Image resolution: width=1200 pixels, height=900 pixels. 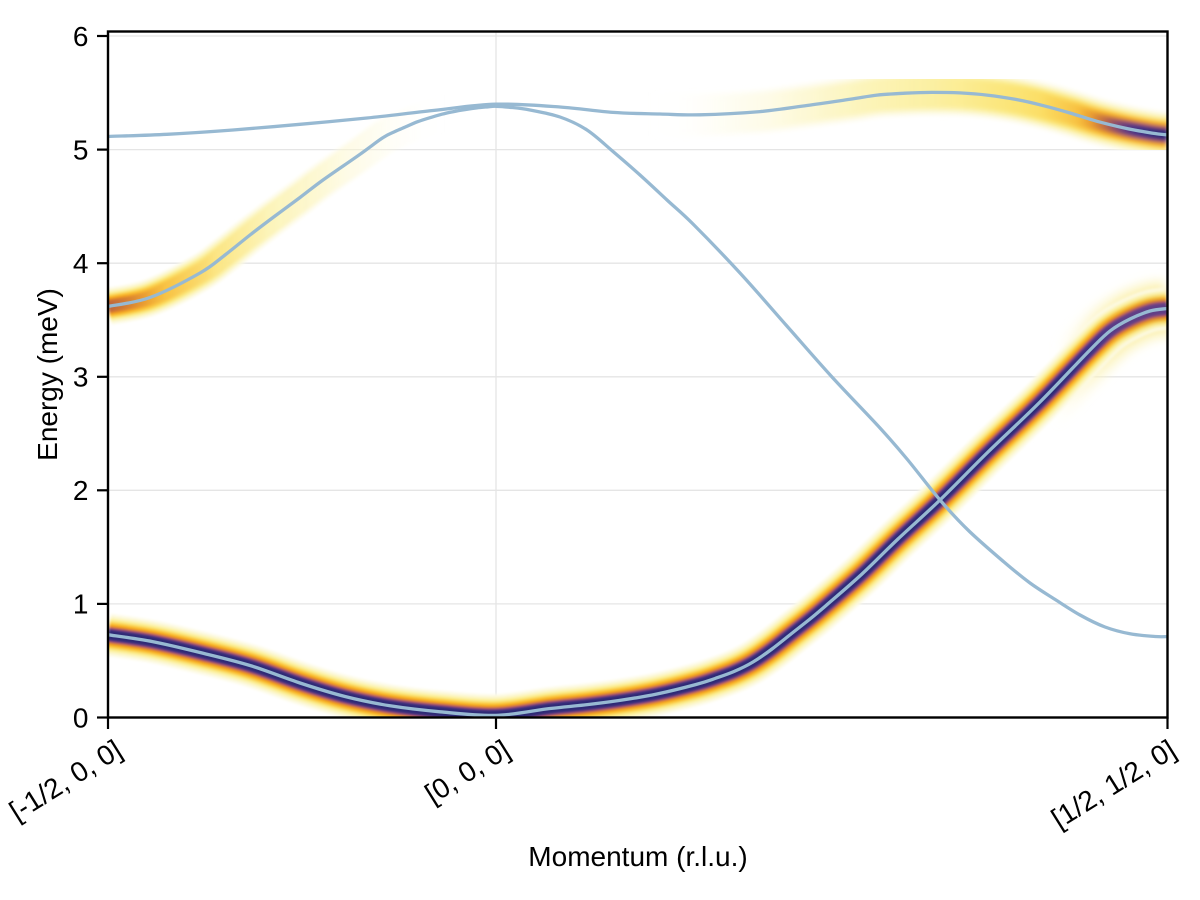 I want to click on svg-text: Energy (meV), so click(x=47, y=374).